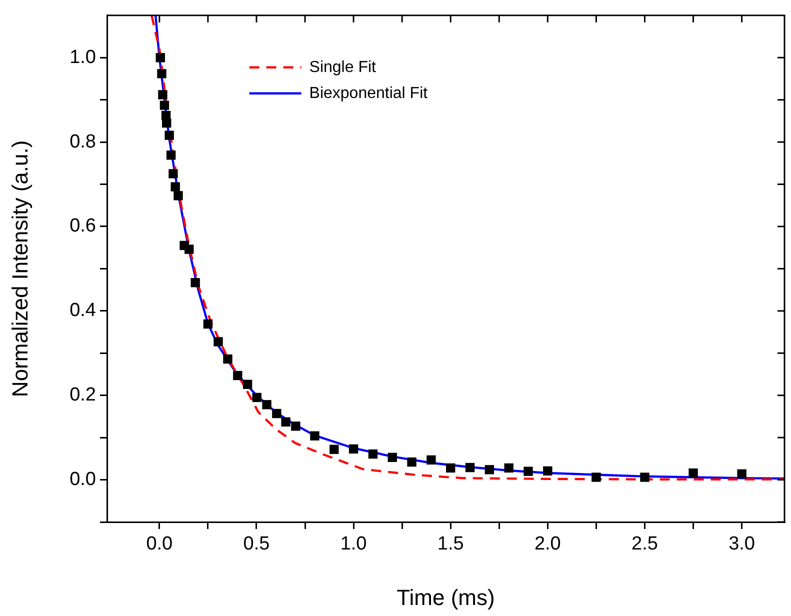  Describe the element at coordinates (83, 311) in the screenshot. I see `y-tick-label: 0.4` at that location.